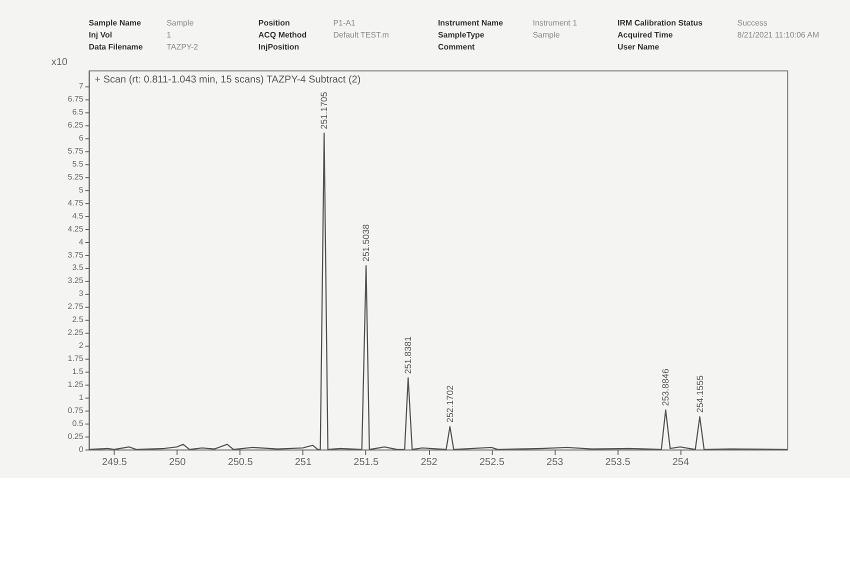 This screenshot has height=565, width=850. Describe the element at coordinates (279, 47) in the screenshot. I see `text: InjPosition` at that location.